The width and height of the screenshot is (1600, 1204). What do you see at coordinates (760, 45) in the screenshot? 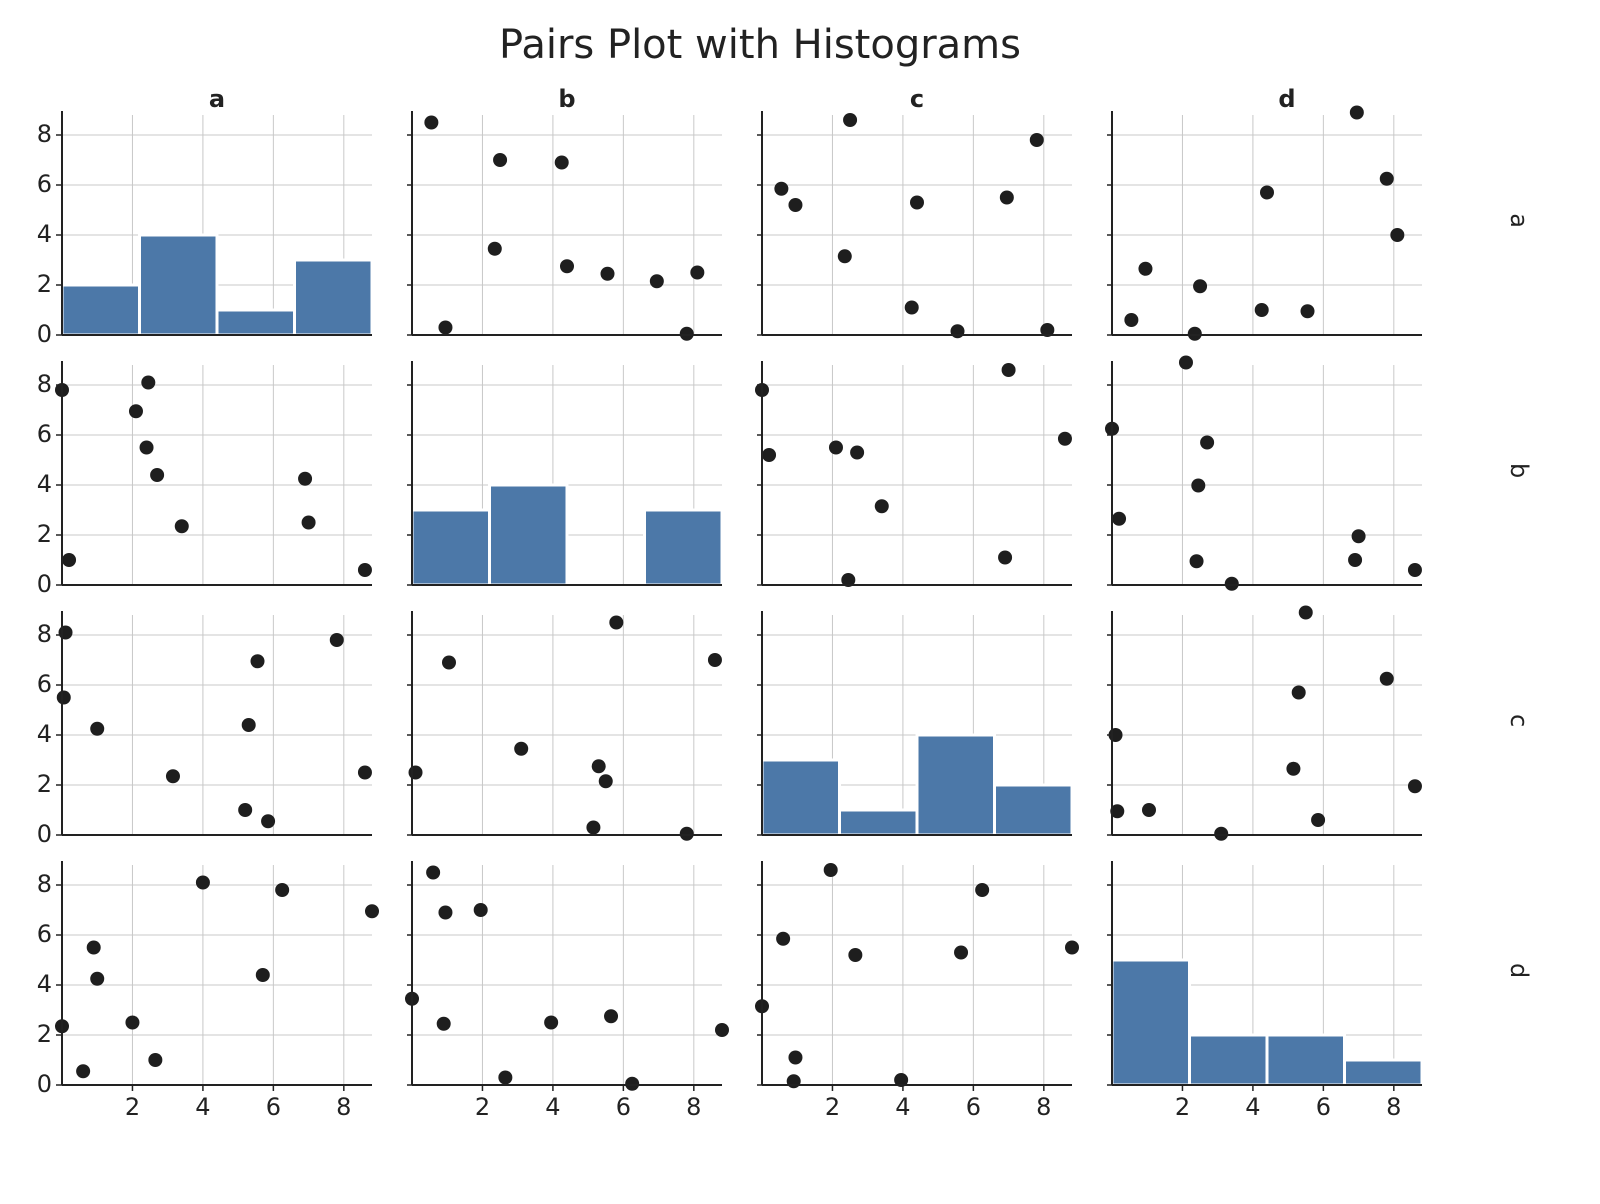
I see `chart-title: Pairs Plot with Histograms` at bounding box center [760, 45].